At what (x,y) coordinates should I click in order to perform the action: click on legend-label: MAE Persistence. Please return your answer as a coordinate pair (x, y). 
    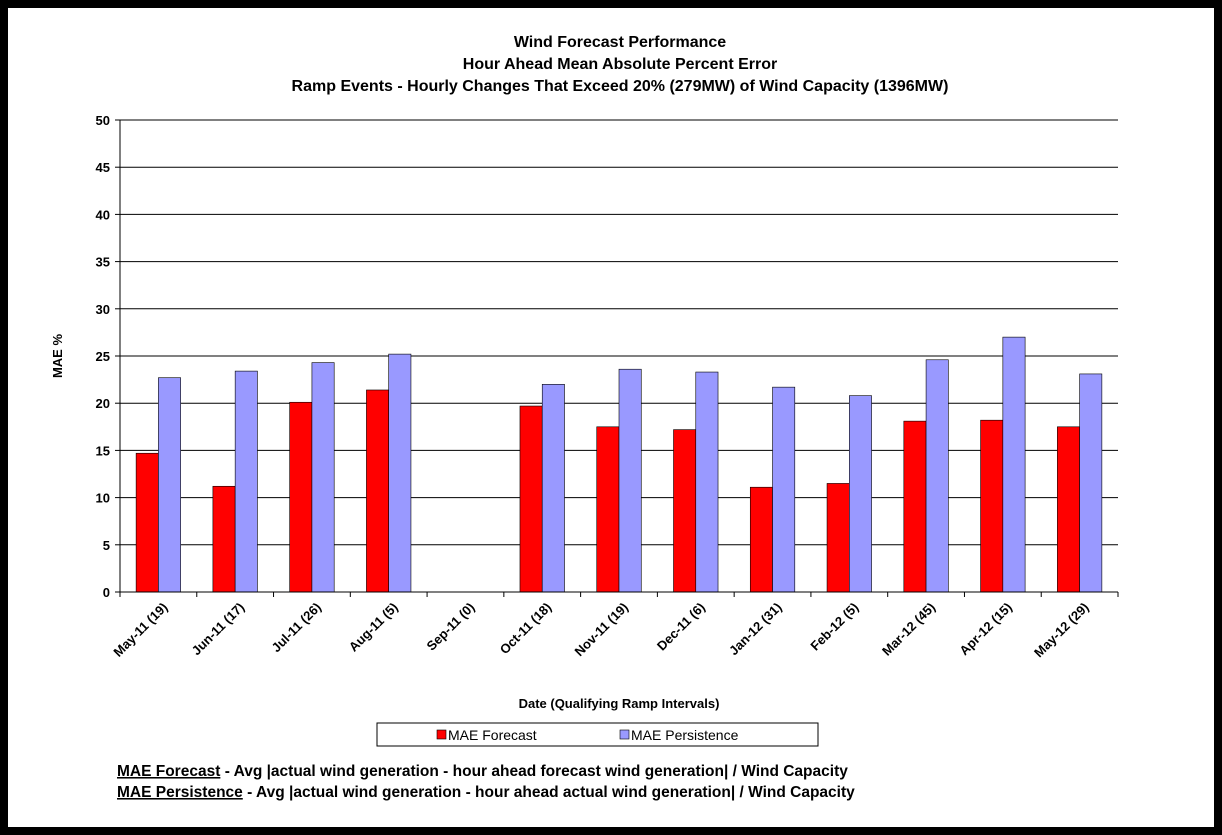
    Looking at the image, I should click on (685, 735).